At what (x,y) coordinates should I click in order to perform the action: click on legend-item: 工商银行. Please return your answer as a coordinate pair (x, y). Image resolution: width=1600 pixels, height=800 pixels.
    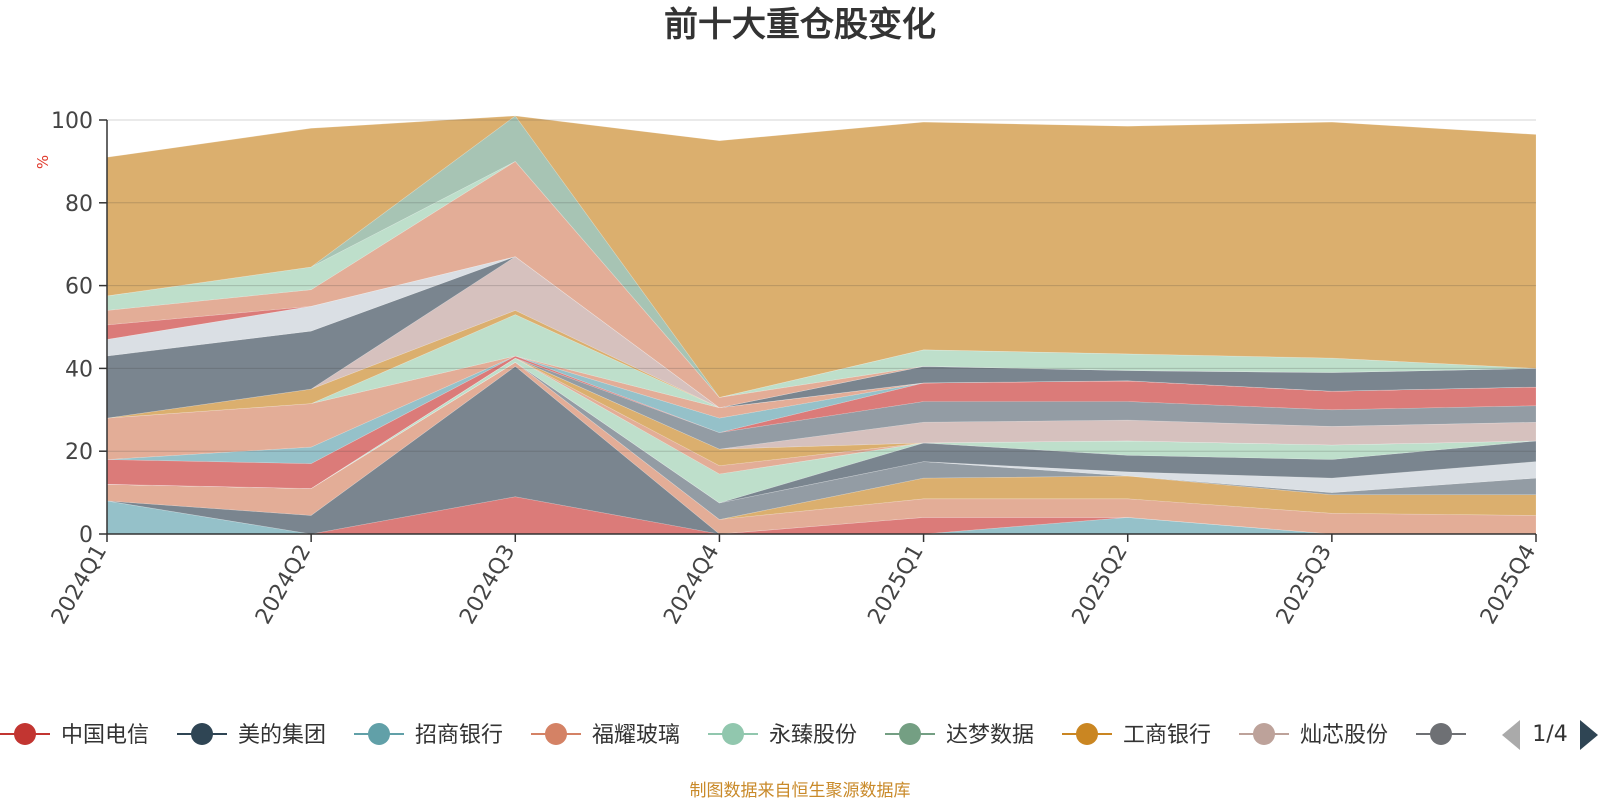
    Looking at the image, I should click on (1136, 735).